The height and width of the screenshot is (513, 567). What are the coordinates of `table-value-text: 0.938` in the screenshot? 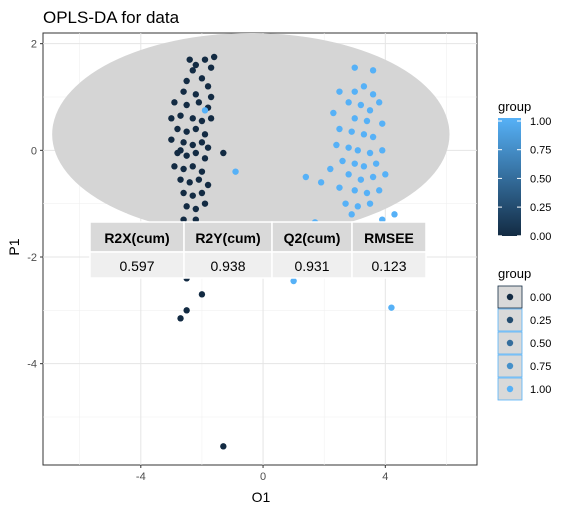 It's located at (227, 266).